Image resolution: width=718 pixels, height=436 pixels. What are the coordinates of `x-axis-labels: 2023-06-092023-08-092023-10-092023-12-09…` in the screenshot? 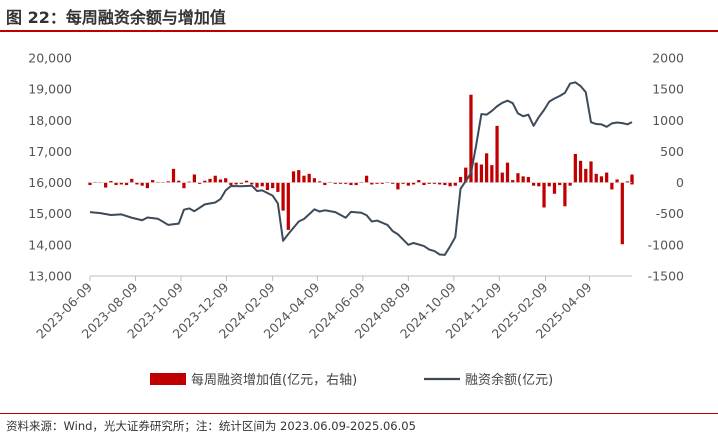 It's located at (314, 310).